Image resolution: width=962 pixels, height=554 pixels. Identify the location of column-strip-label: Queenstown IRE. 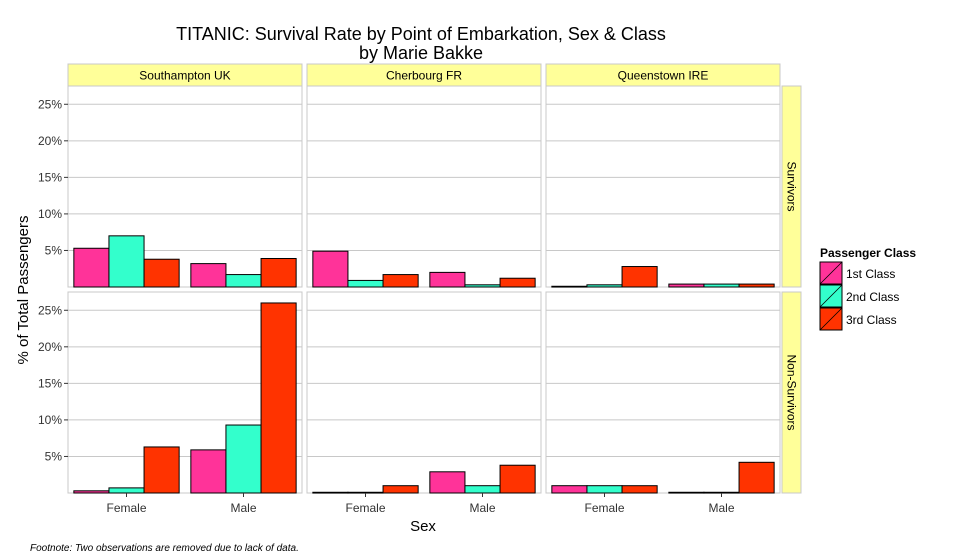
(663, 76).